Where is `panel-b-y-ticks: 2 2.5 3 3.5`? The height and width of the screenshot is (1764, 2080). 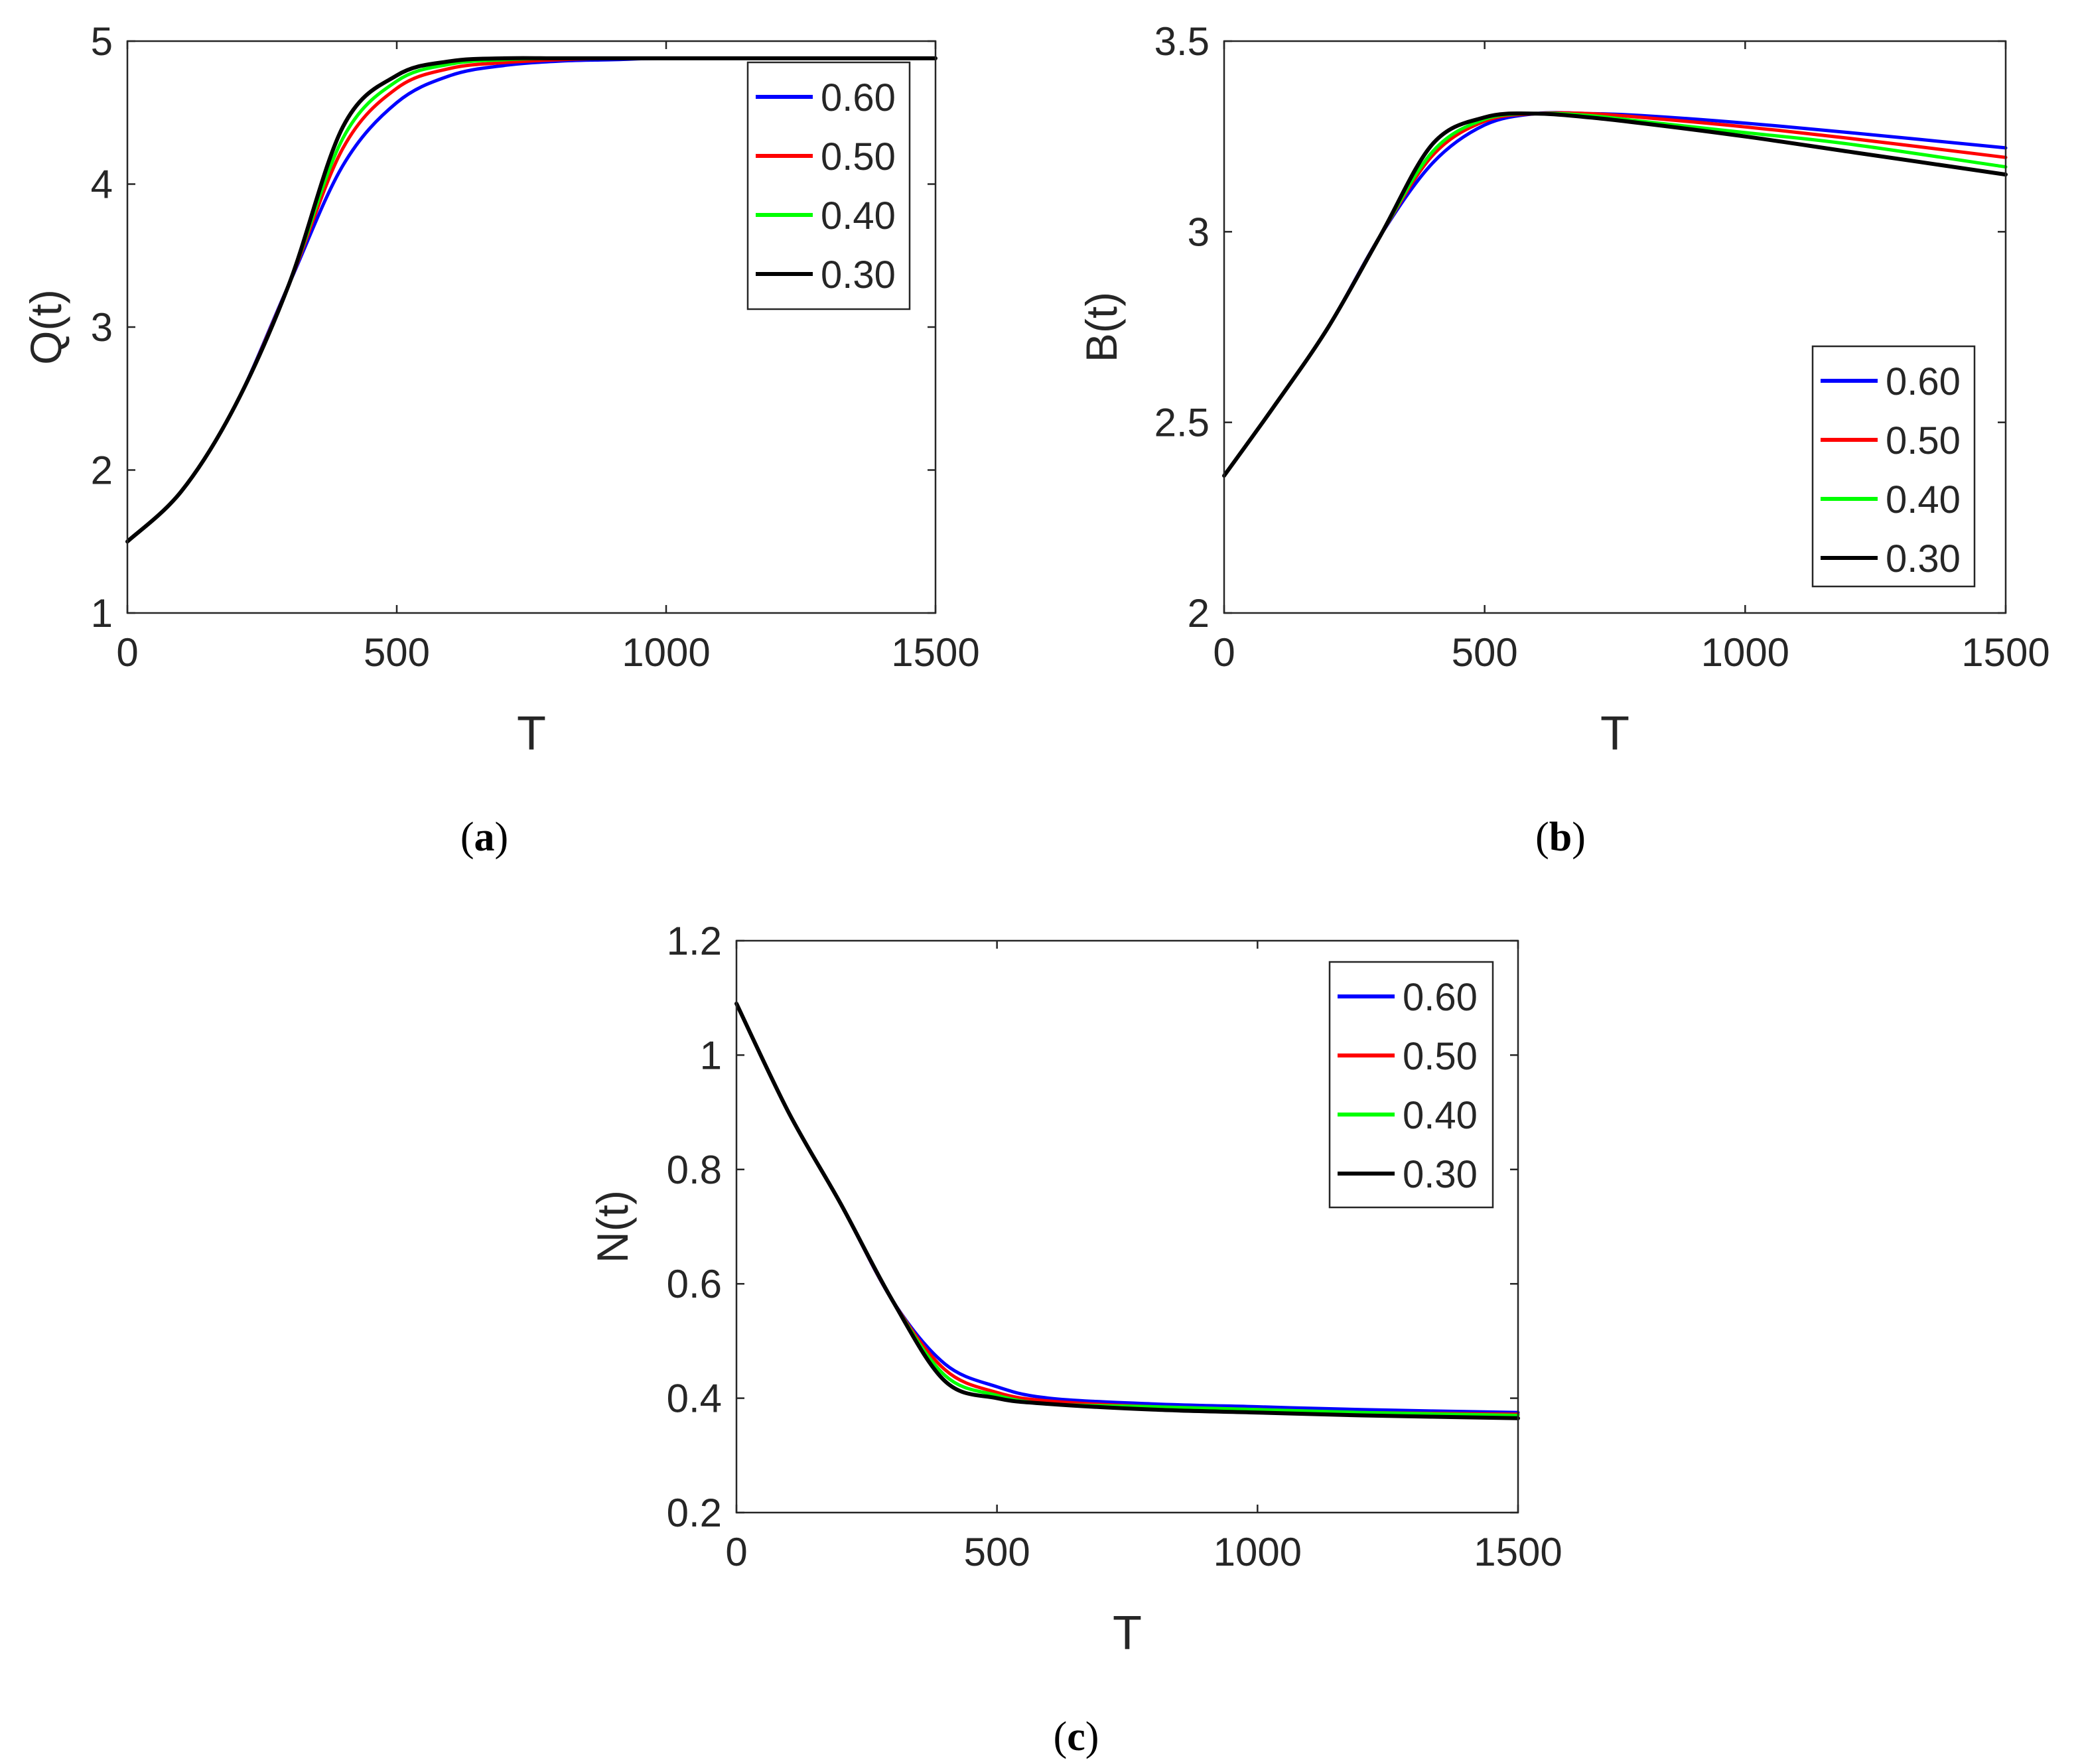 panel-b-y-ticks: 2 2.5 3 3.5 is located at coordinates (1580, 328).